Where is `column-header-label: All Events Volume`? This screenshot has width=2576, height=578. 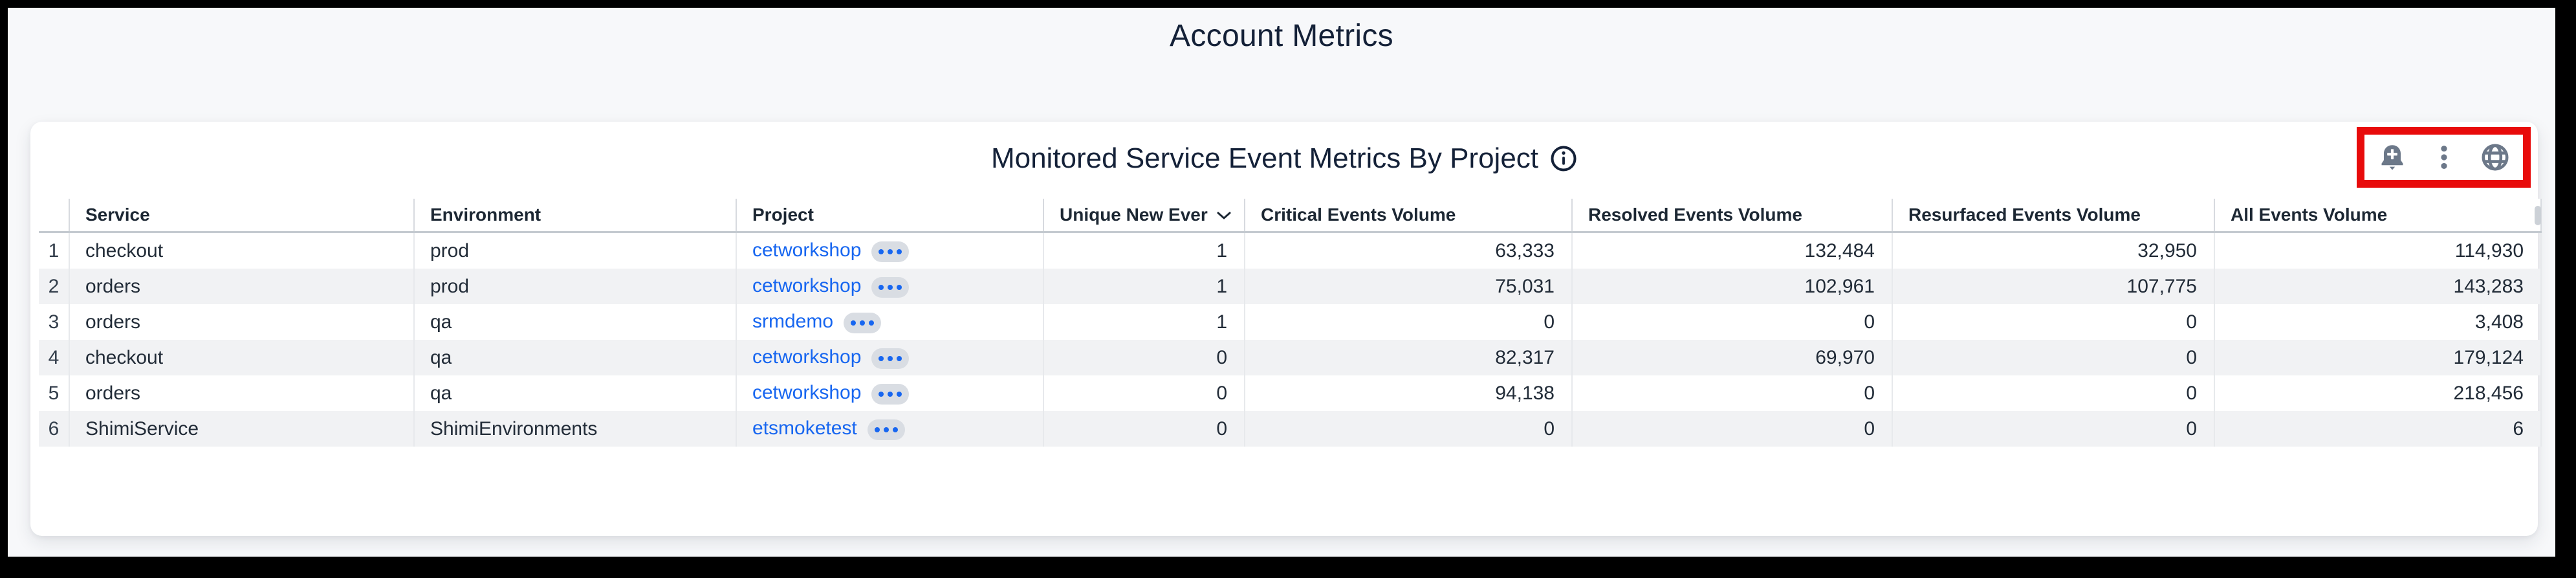
column-header-label: All Events Volume is located at coordinates (2309, 215).